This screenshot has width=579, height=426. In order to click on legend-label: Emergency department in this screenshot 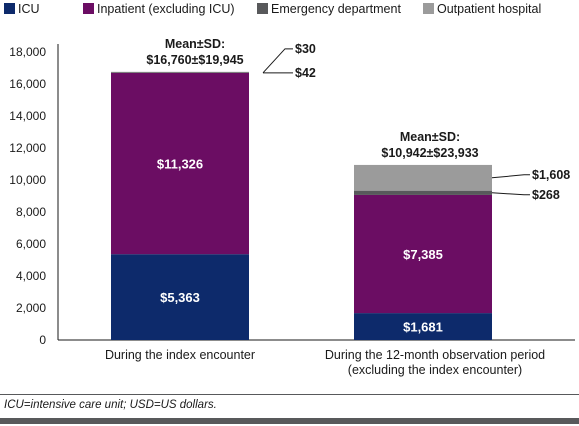, I will do `click(336, 9)`.